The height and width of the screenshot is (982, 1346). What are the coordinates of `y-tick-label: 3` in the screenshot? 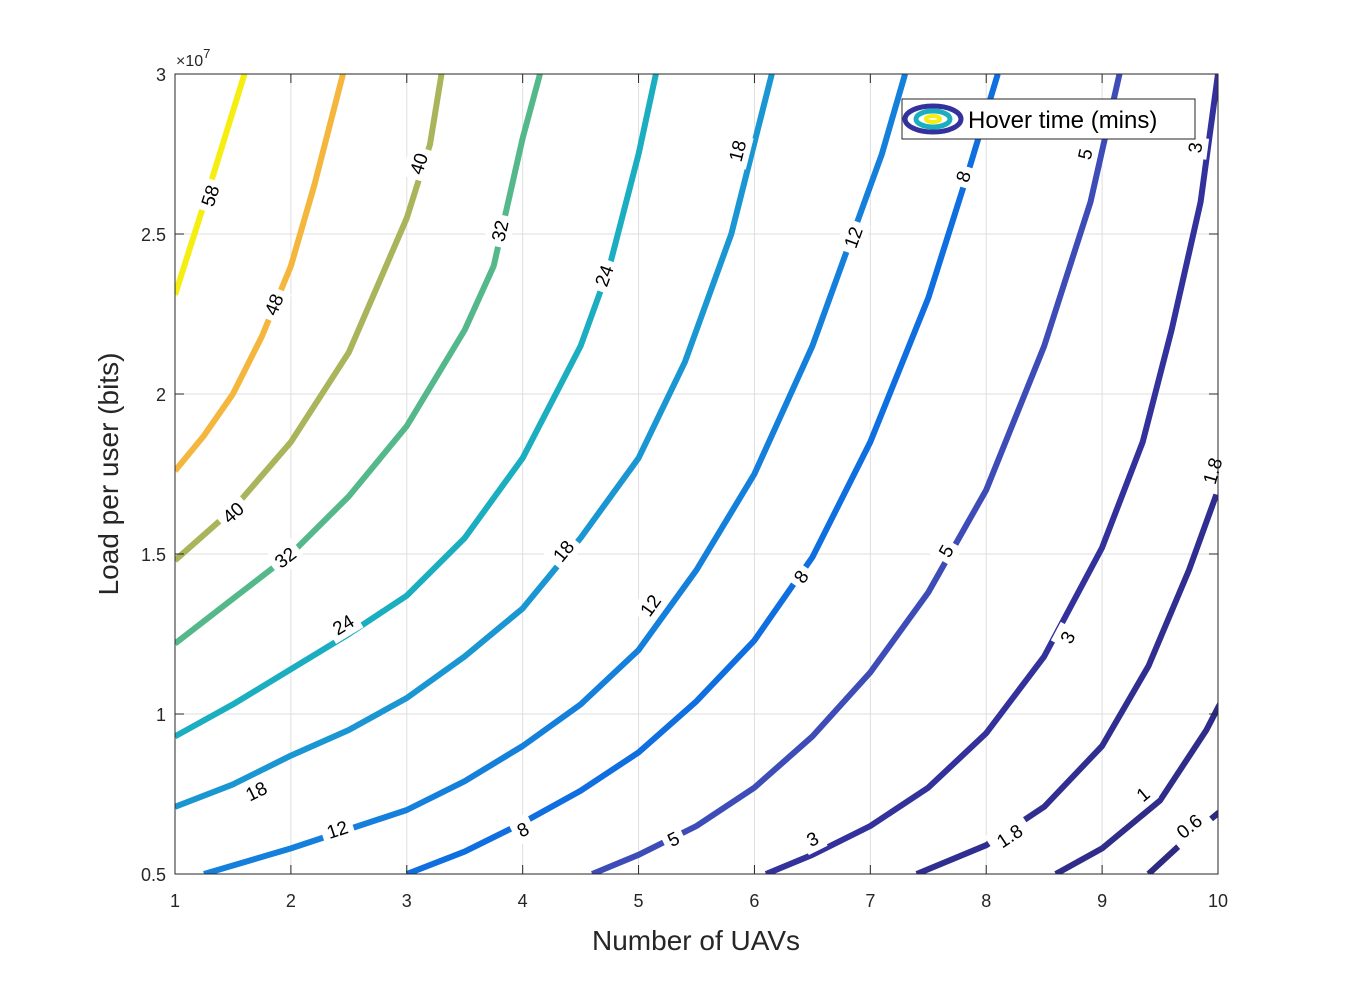 It's located at (161, 75).